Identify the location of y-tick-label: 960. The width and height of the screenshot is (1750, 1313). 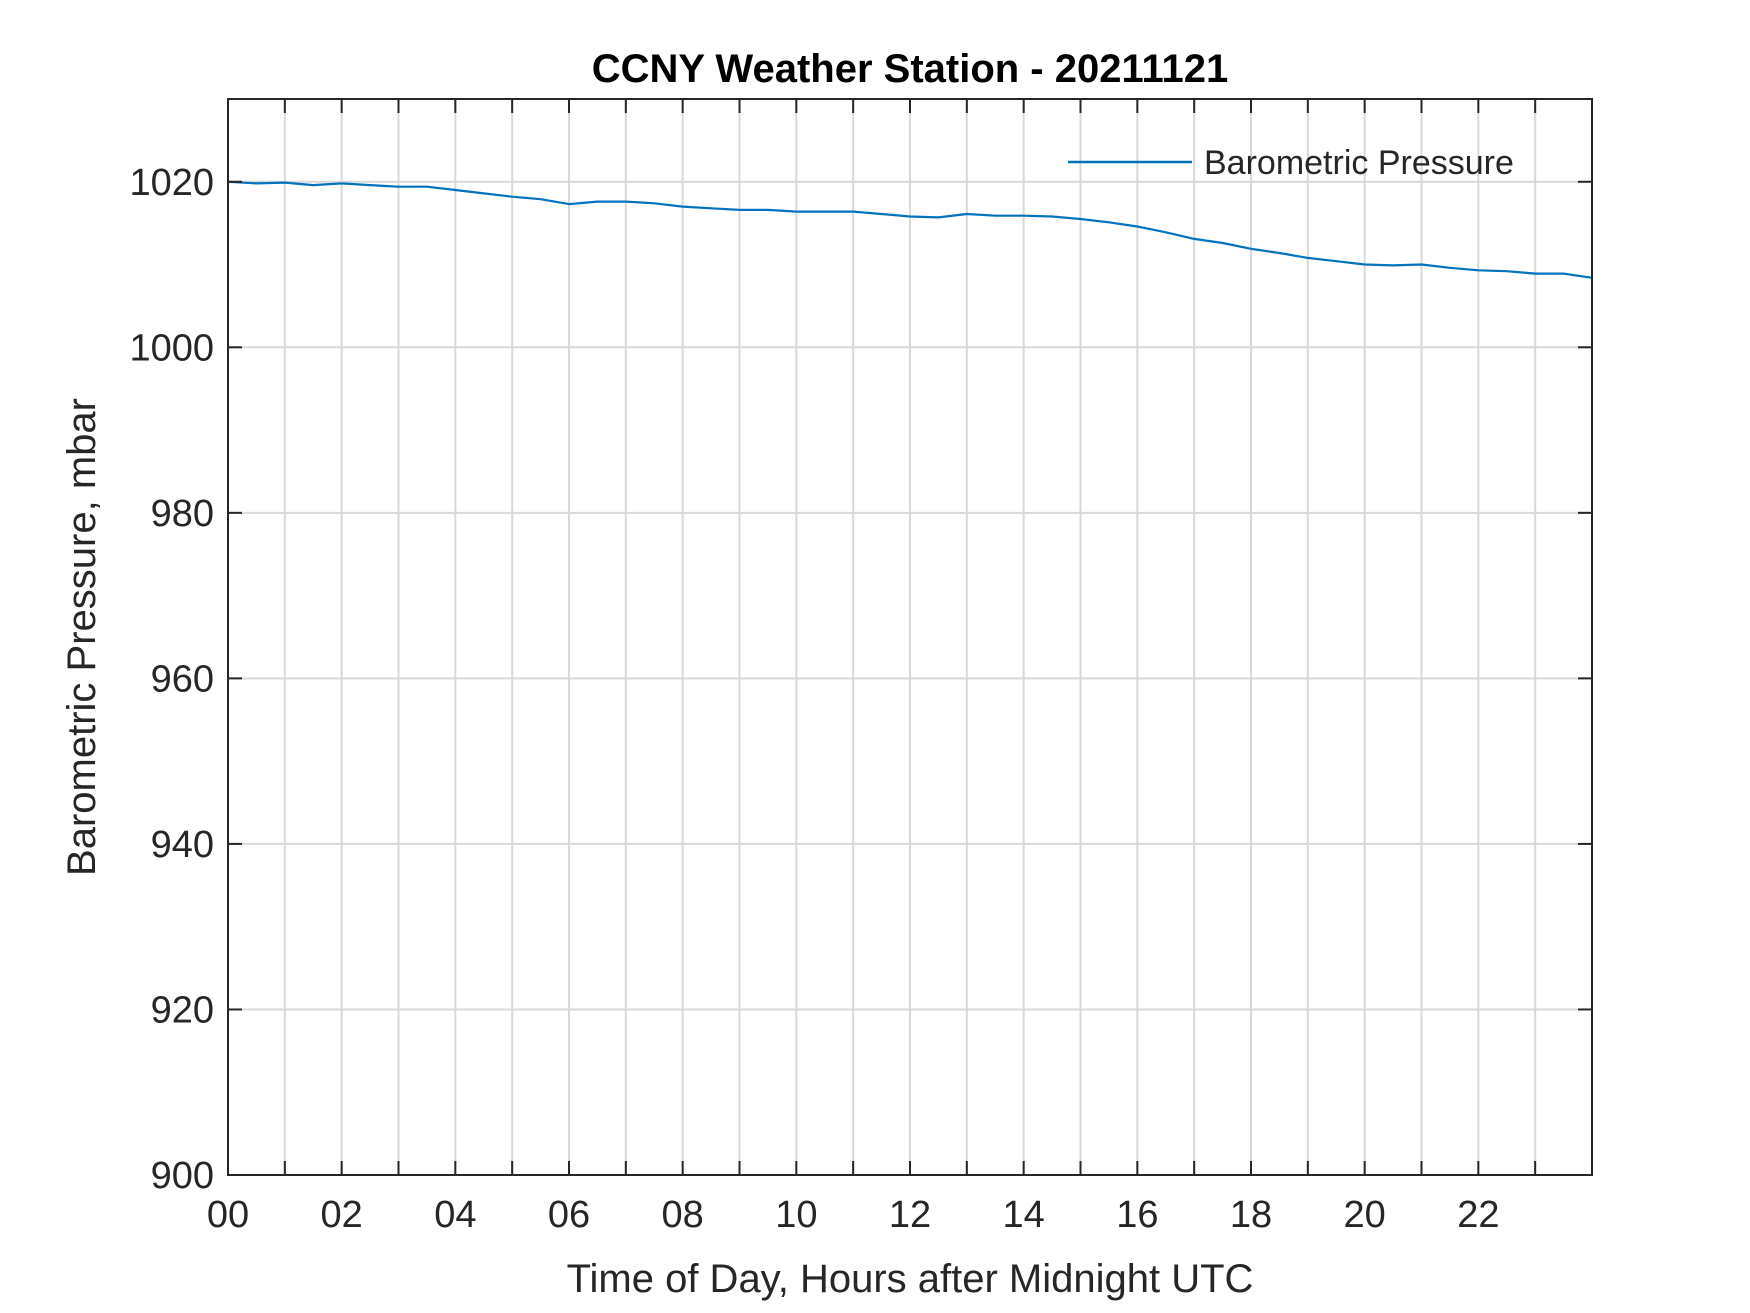
(182, 679).